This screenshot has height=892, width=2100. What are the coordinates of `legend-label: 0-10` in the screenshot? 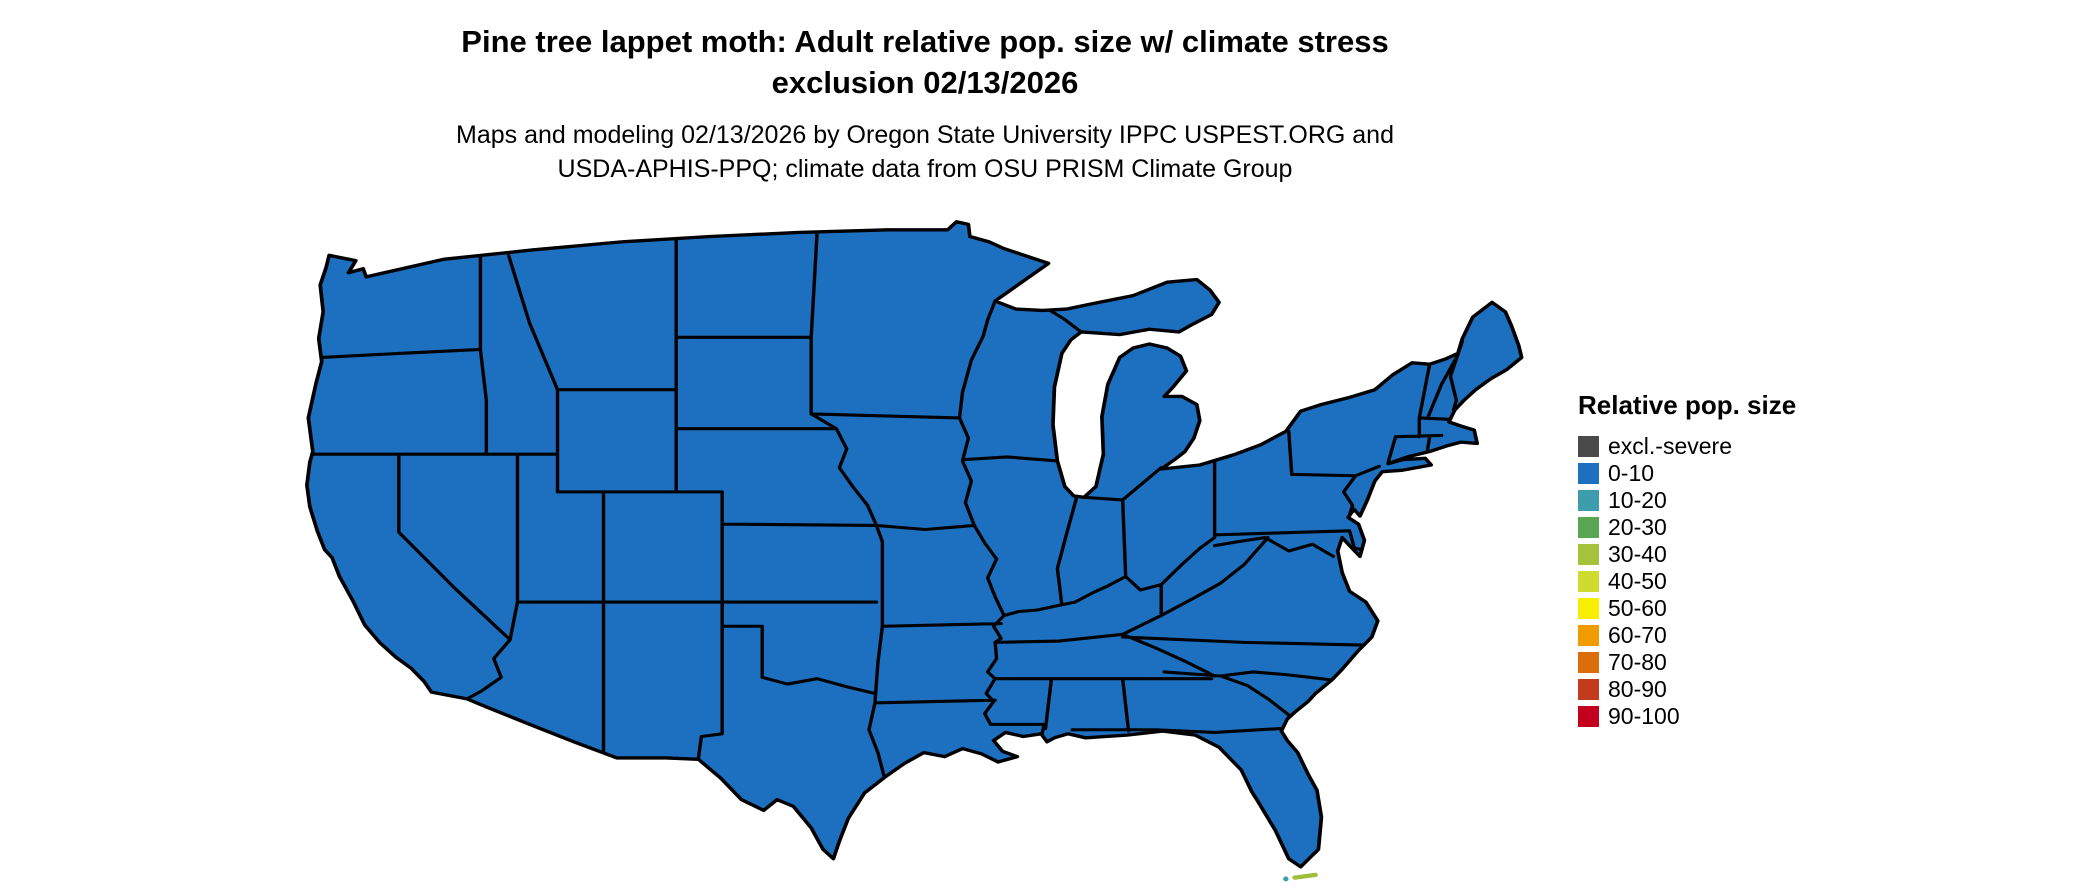 It's located at (1631, 473).